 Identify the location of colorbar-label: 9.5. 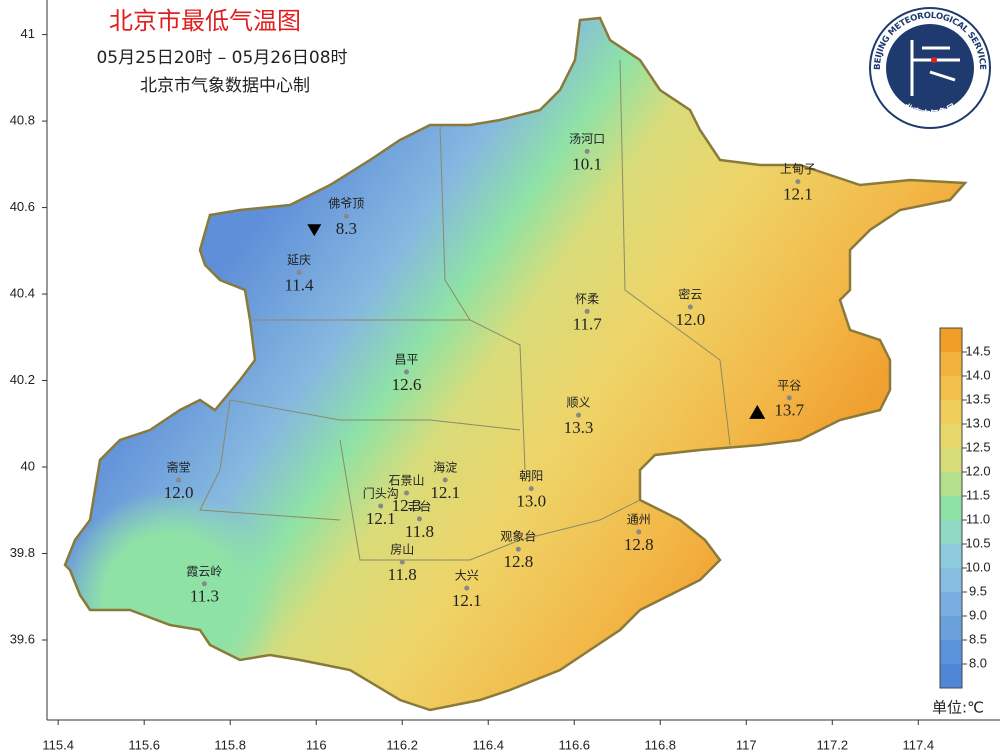
(978, 590).